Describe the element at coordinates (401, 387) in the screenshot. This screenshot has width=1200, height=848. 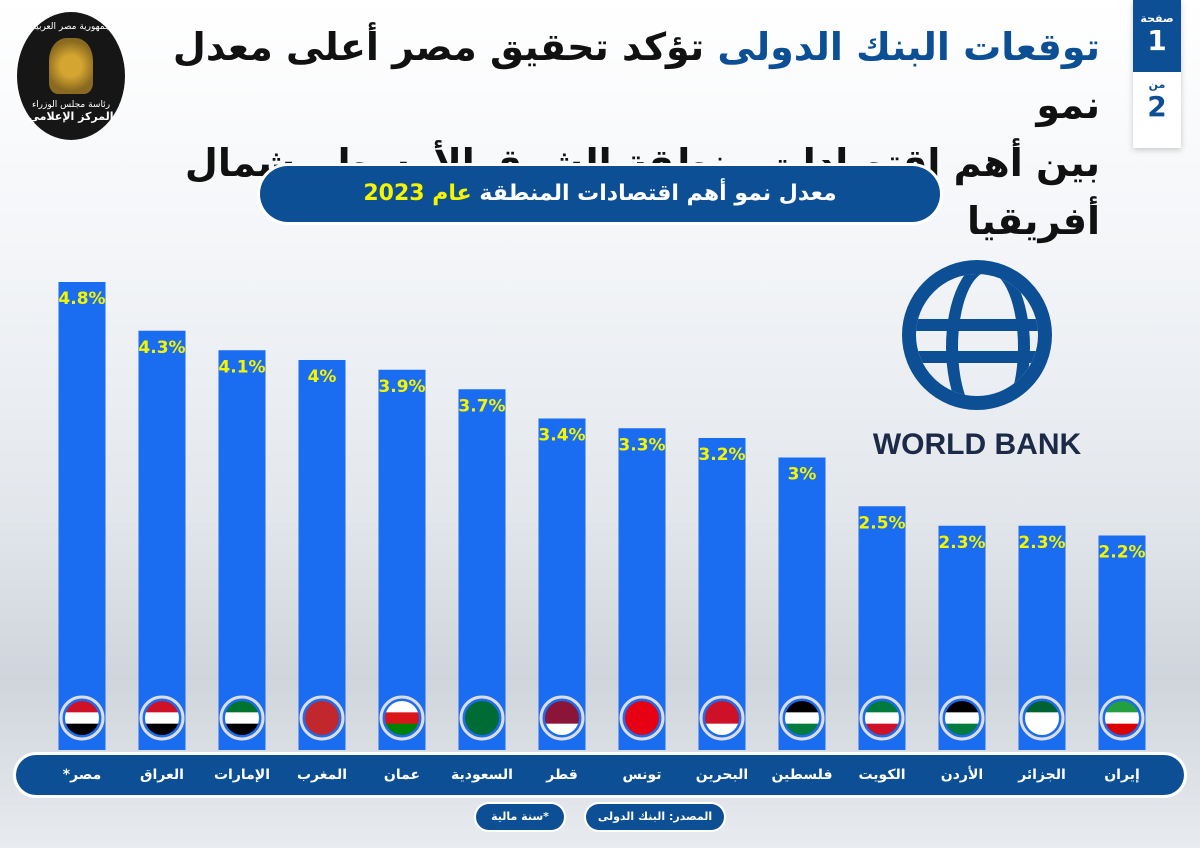
I see `data-label: 3.9%` at that location.